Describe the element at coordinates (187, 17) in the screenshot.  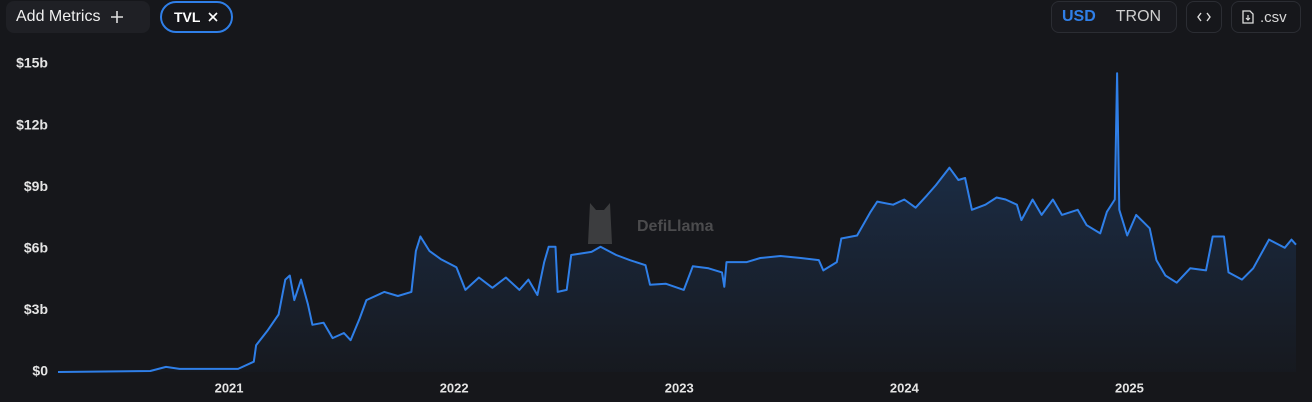
I see `metric-label: TVL` at that location.